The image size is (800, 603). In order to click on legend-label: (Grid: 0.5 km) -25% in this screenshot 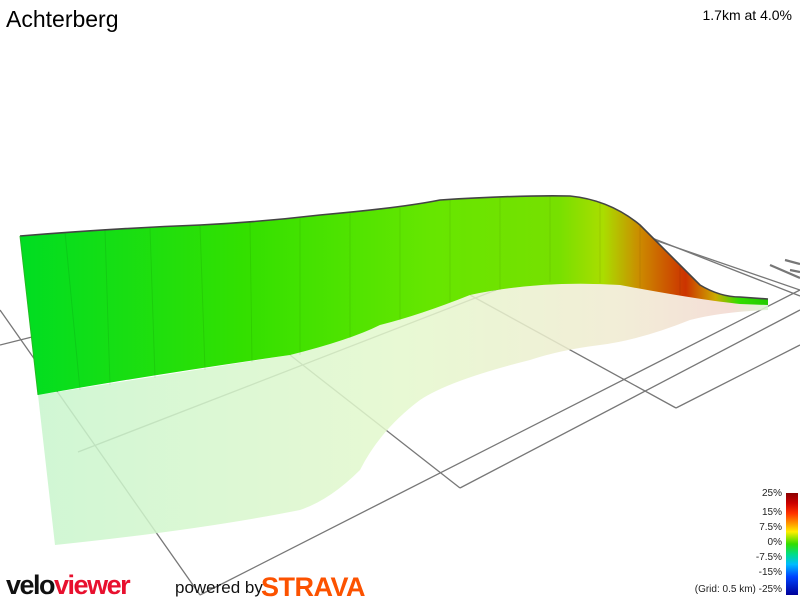, I will do `click(738, 589)`.